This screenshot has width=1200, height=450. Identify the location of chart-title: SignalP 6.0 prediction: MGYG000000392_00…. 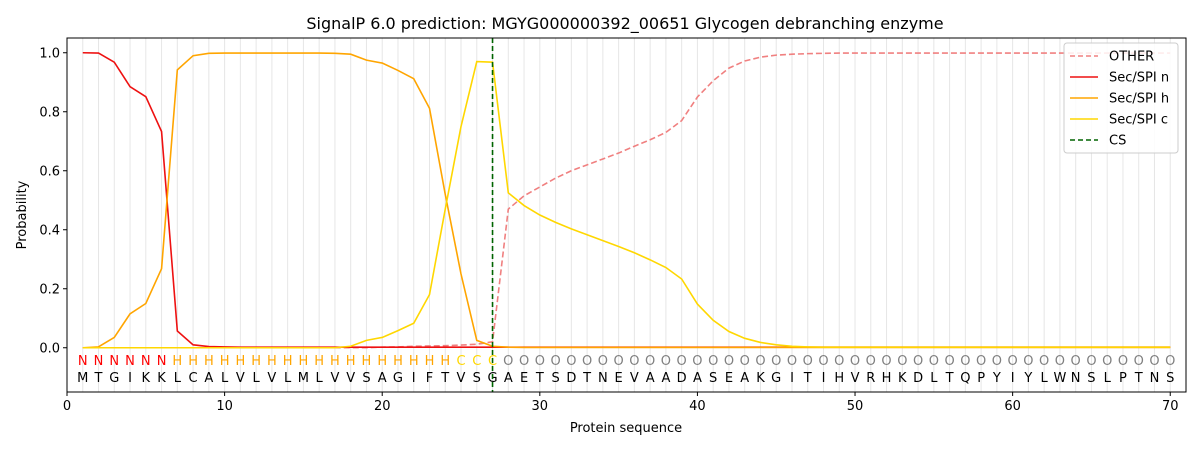
(624, 24).